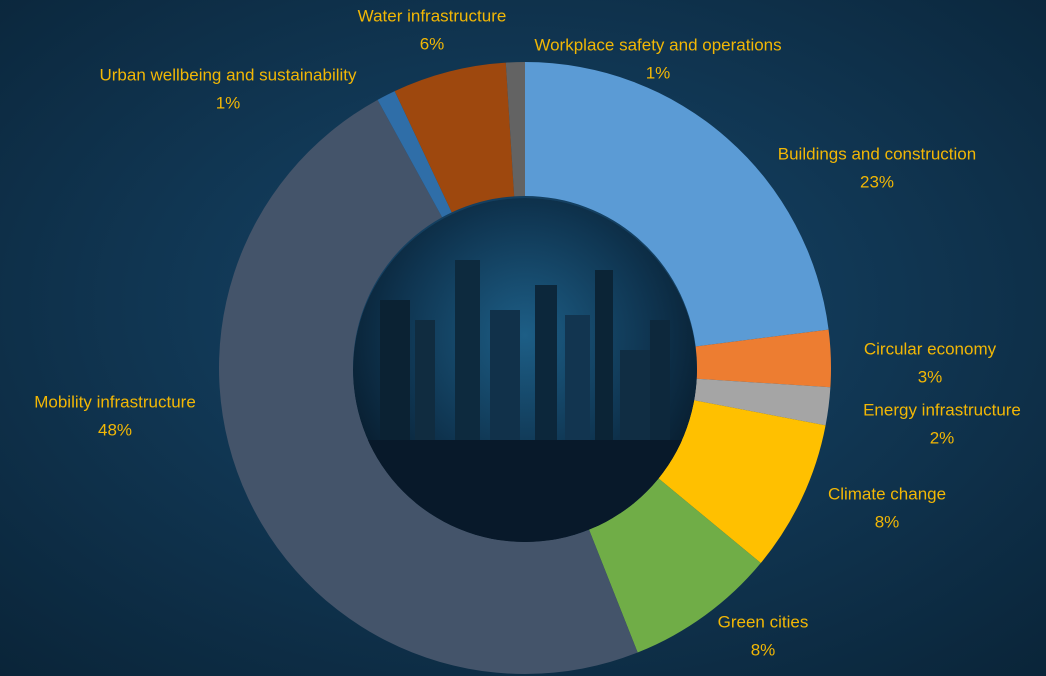  What do you see at coordinates (877, 153) in the screenshot?
I see `category-label: Buildings and construction` at bounding box center [877, 153].